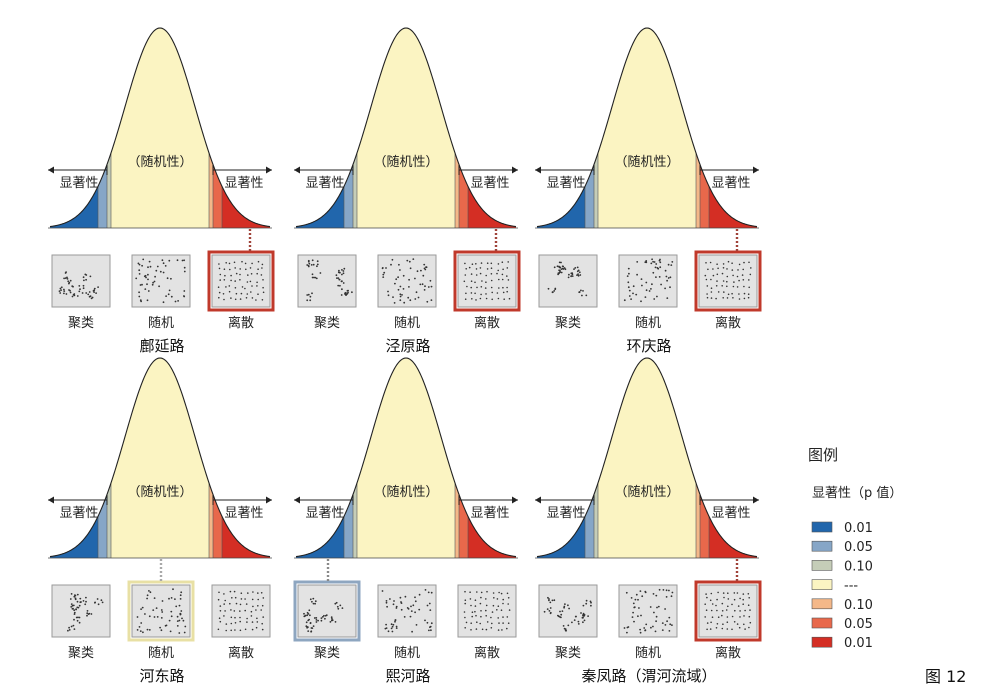 This screenshot has width=990, height=700. I want to click on highlight-frame, so click(487, 281).